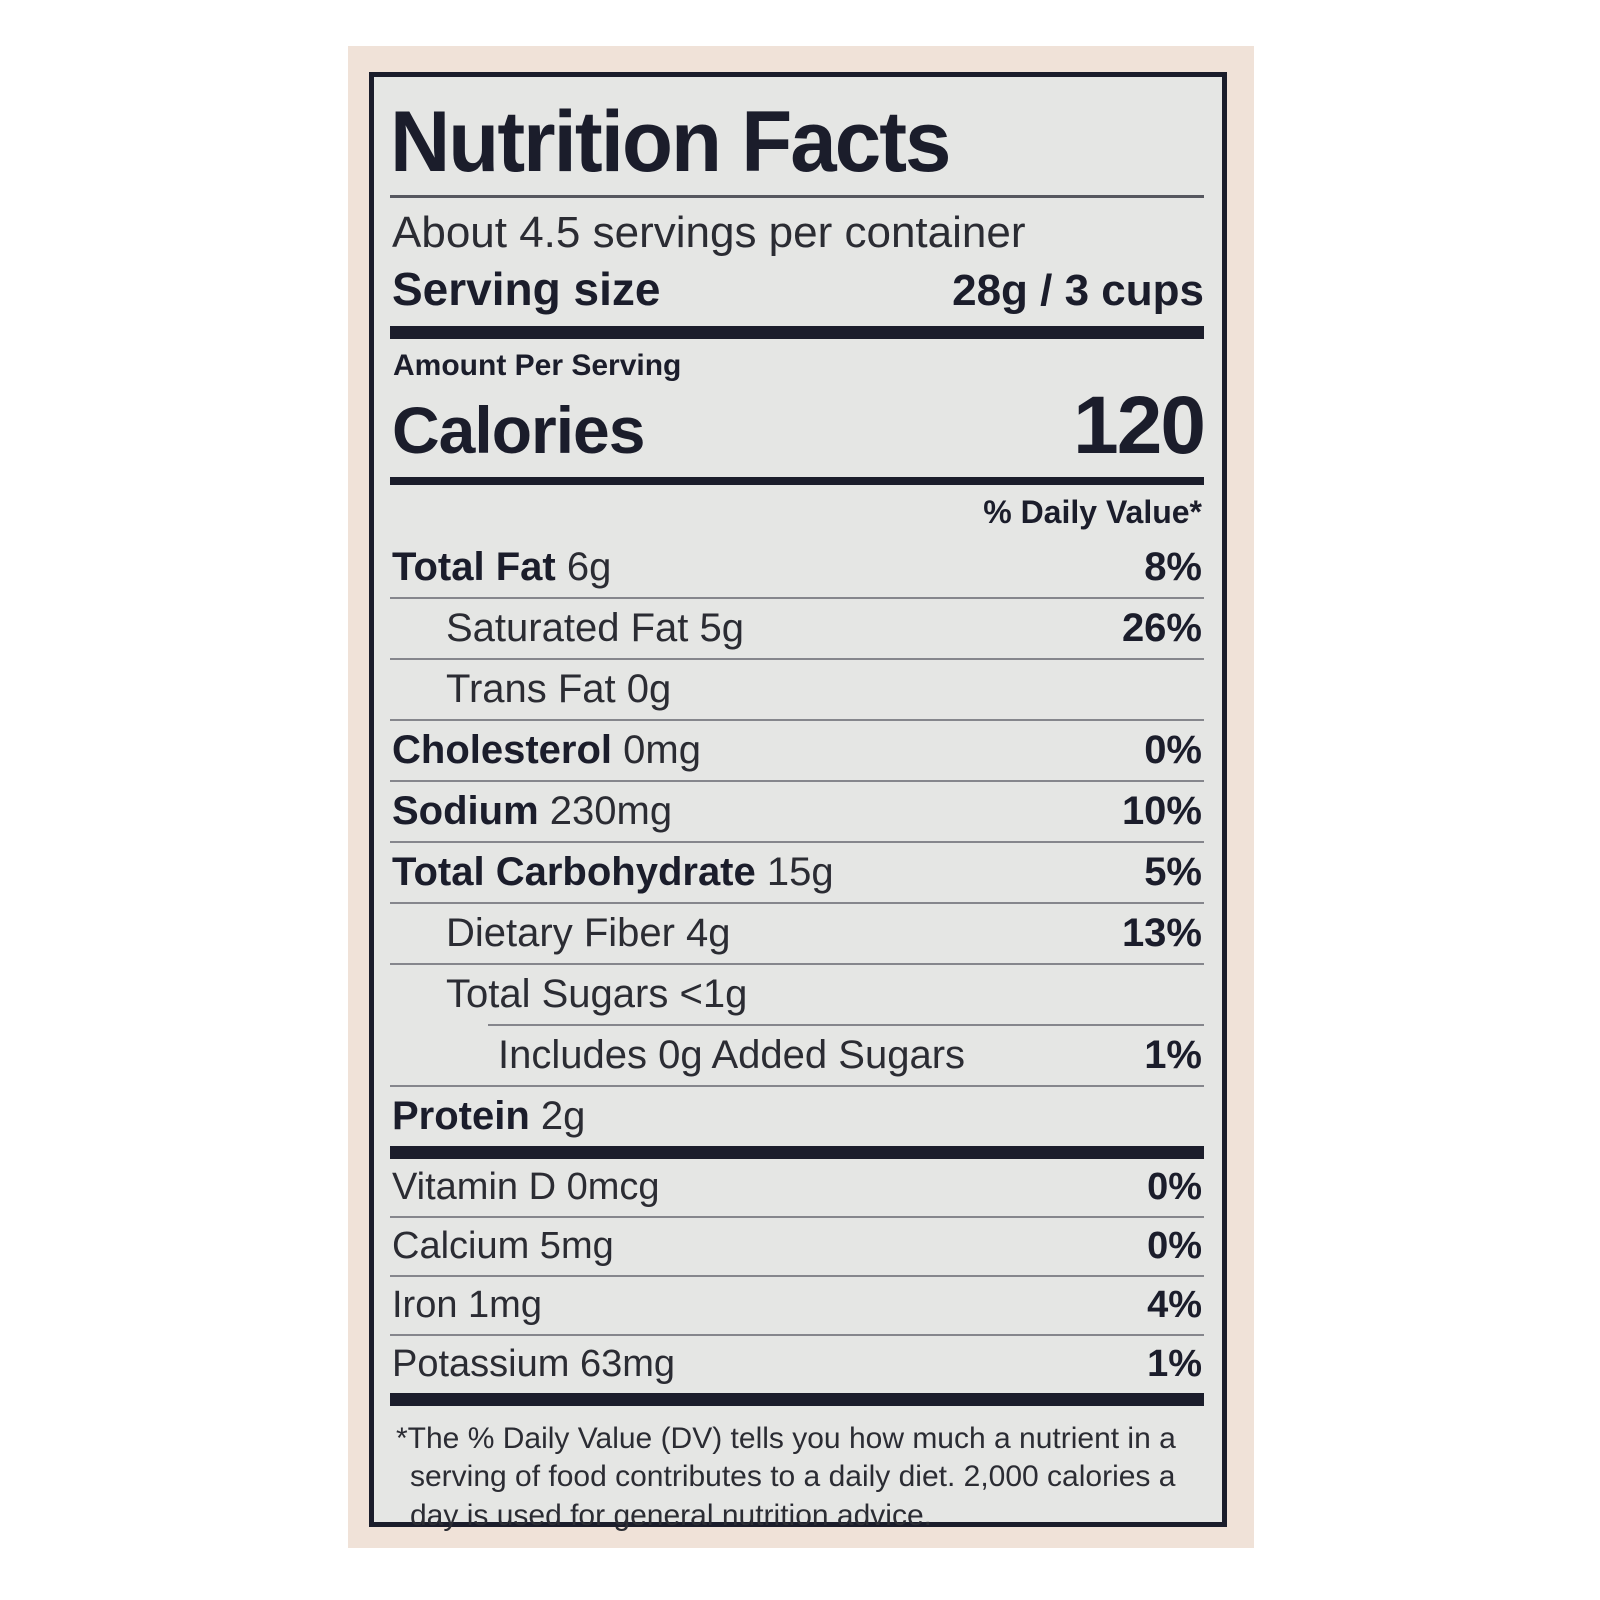 The height and width of the screenshot is (1600, 1600). Describe the element at coordinates (797, 1364) in the screenshot. I see `vitamin-row: Potassium 63mg 1%` at that location.